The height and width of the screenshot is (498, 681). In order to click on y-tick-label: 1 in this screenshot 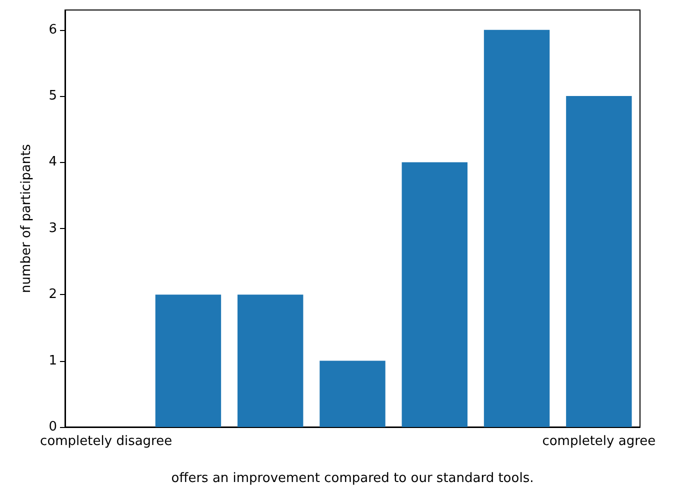, I will do `click(52, 360)`.